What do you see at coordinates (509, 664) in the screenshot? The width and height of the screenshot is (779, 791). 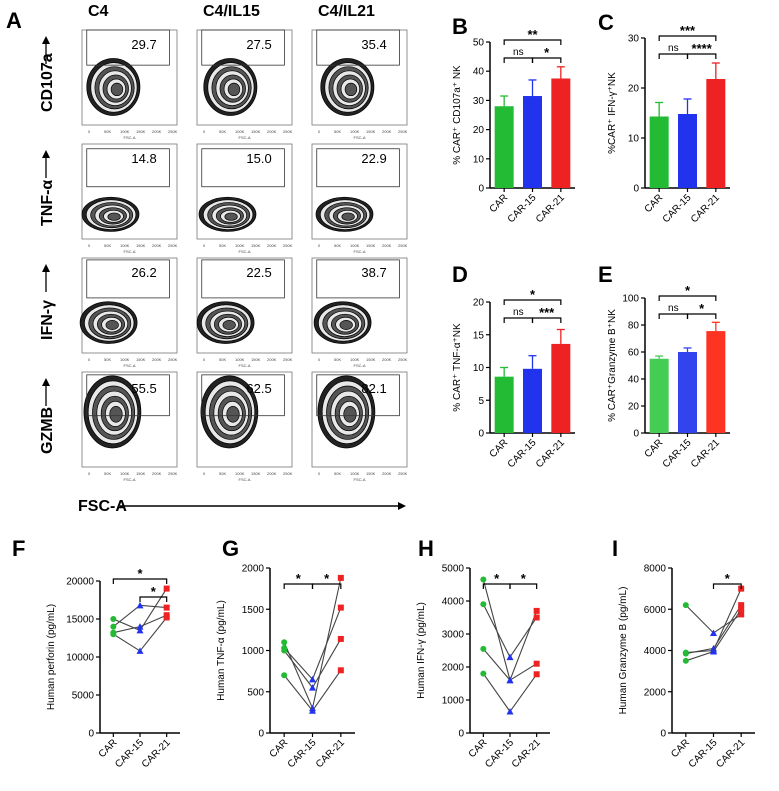 I see `series-line` at bounding box center [509, 664].